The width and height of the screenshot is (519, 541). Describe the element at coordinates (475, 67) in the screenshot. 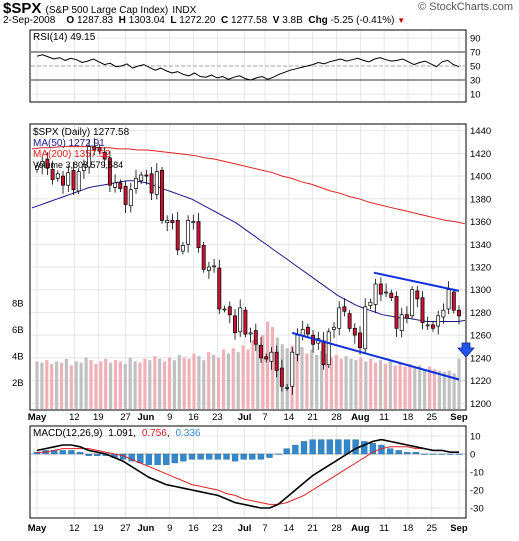

I see `rsi-tick-label: 50` at that location.